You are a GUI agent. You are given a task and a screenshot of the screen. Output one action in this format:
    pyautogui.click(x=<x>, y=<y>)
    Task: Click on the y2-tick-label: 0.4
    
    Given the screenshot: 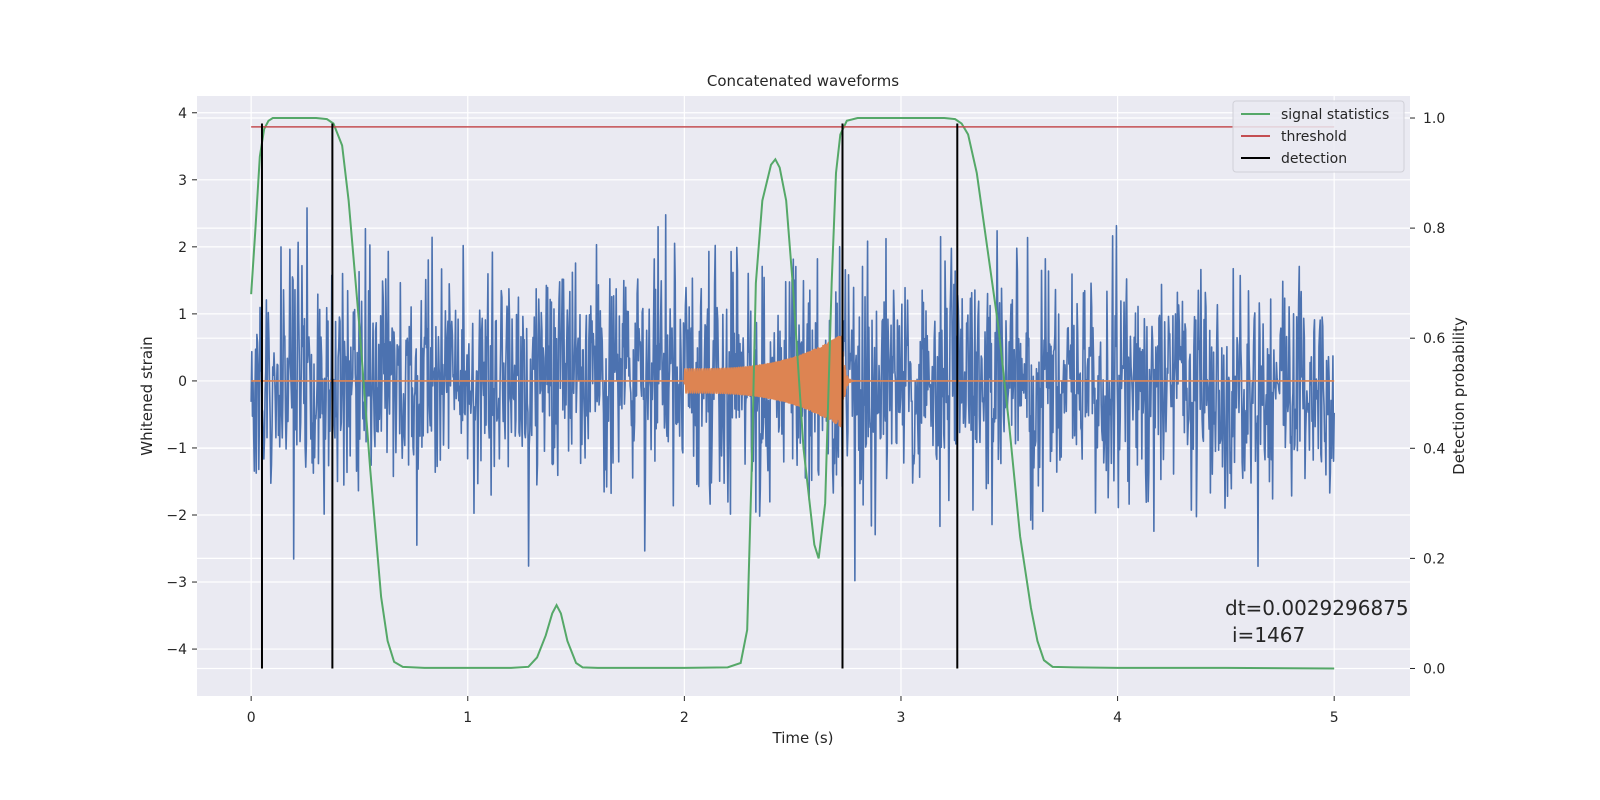 What is the action you would take?
    pyautogui.click(x=1434, y=449)
    